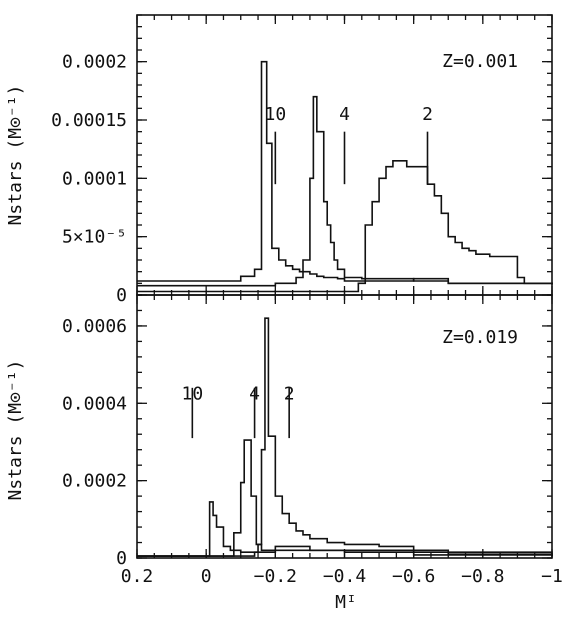 The image size is (570, 624). I want to click on x-tick-label: −0.4, so click(344, 576).